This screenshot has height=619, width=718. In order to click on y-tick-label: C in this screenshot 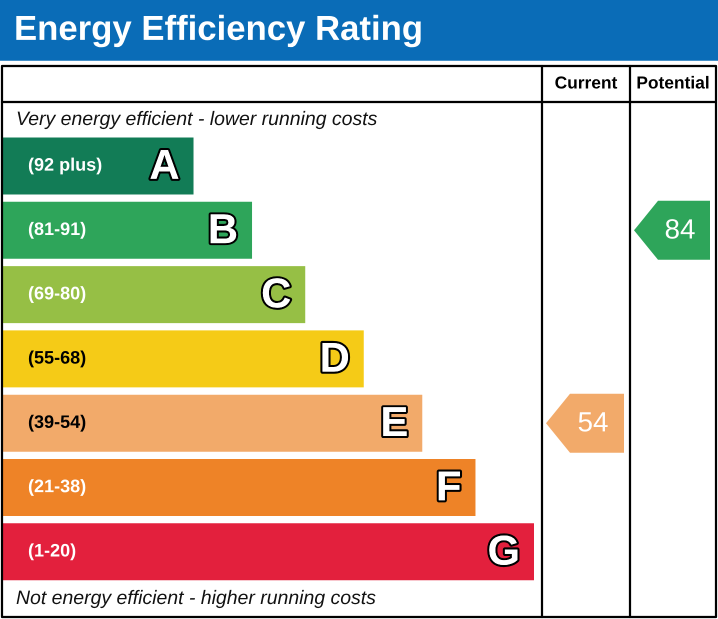, I will do `click(276, 293)`.